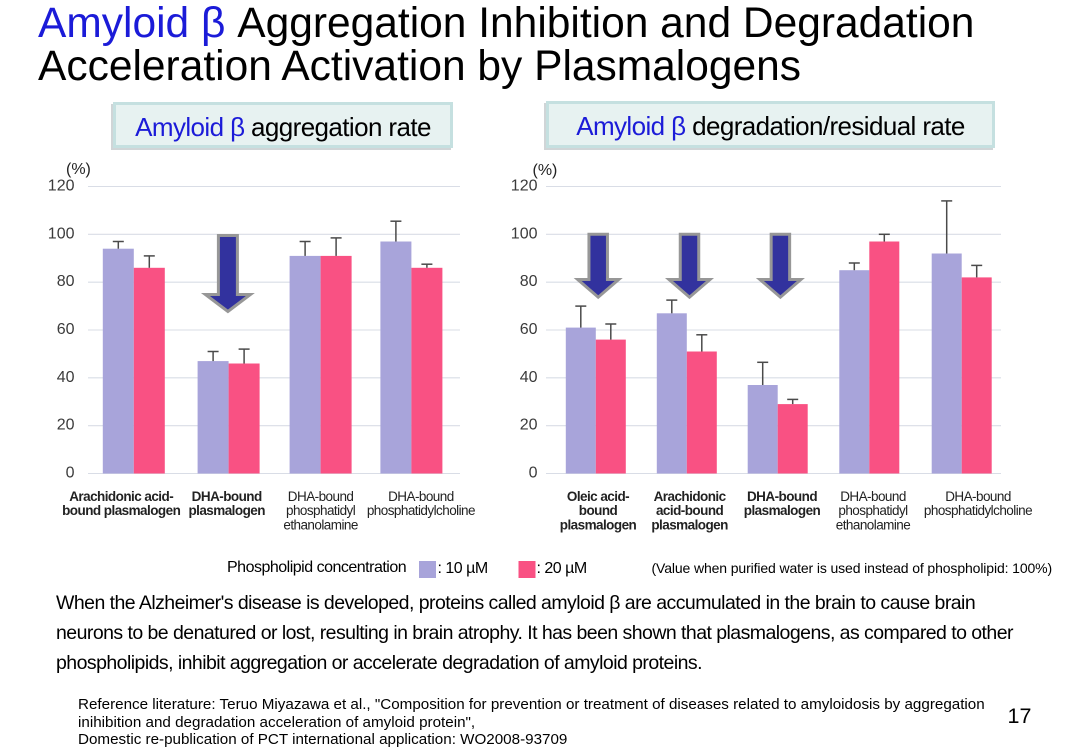  What do you see at coordinates (598, 496) in the screenshot?
I see `svg-text: Oleic acid-` at bounding box center [598, 496].